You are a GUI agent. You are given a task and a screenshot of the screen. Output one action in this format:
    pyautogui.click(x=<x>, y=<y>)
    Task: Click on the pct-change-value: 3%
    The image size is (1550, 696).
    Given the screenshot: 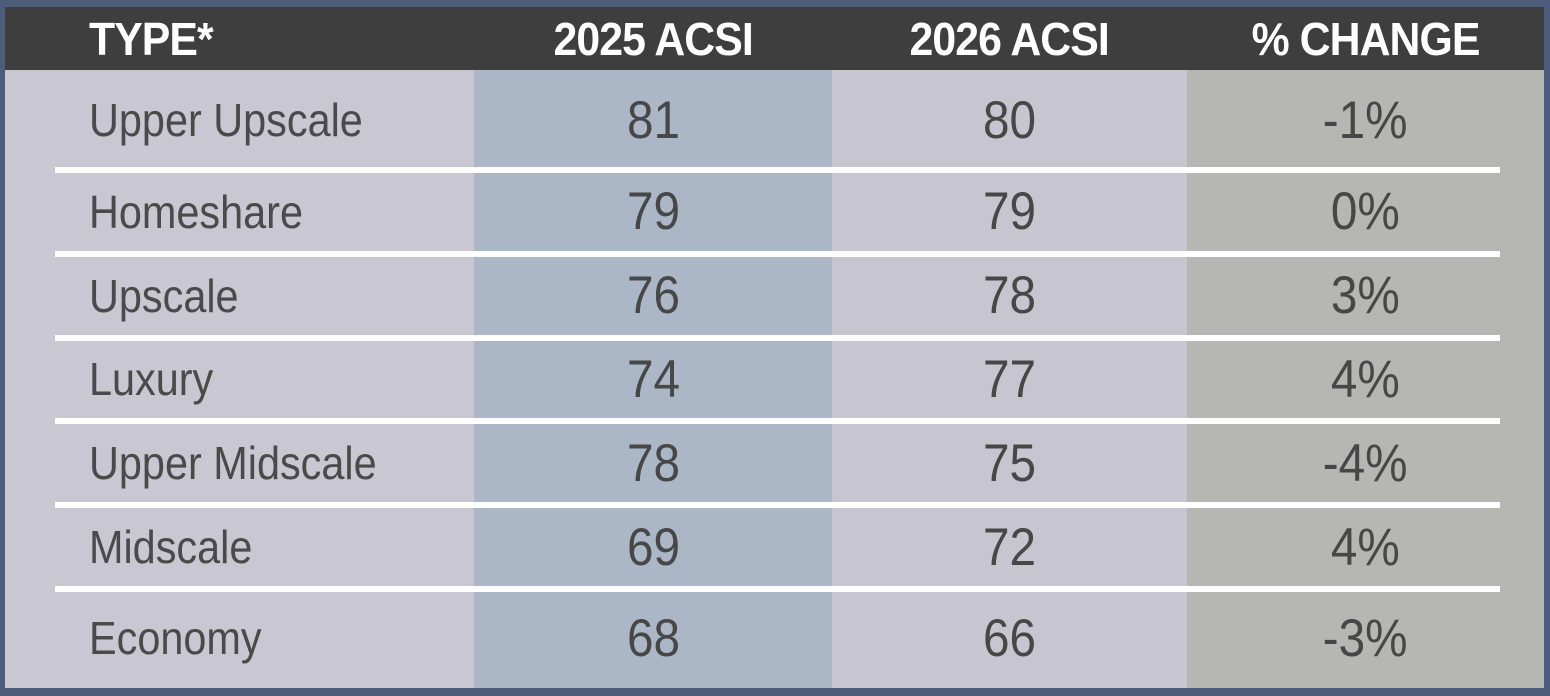 What is the action you would take?
    pyautogui.click(x=1365, y=296)
    